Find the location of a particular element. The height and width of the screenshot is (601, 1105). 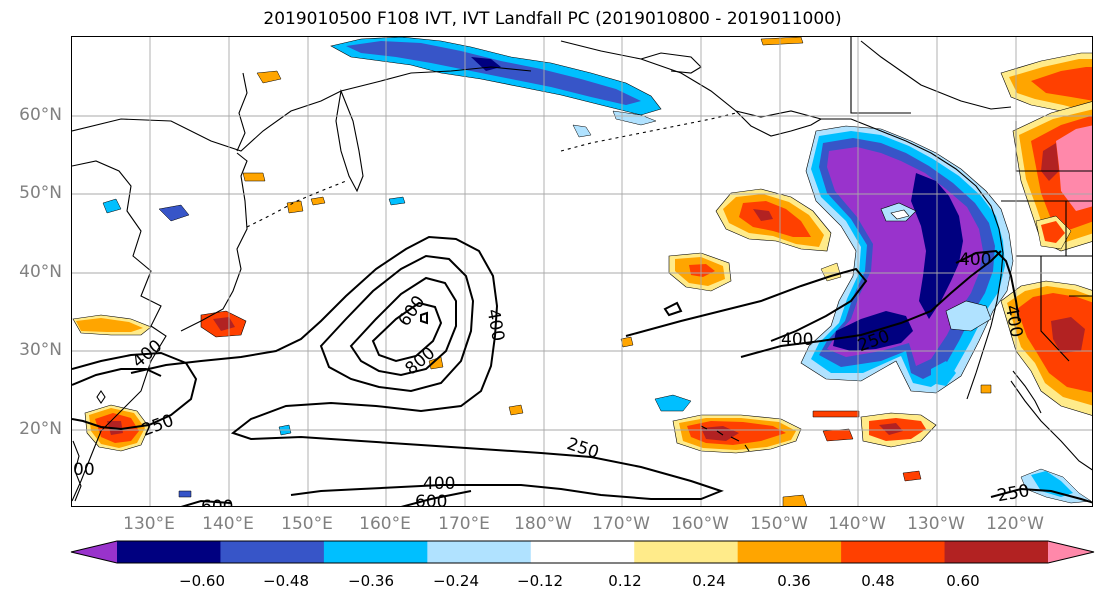

siberia-coast is located at coordinates (302, 109).